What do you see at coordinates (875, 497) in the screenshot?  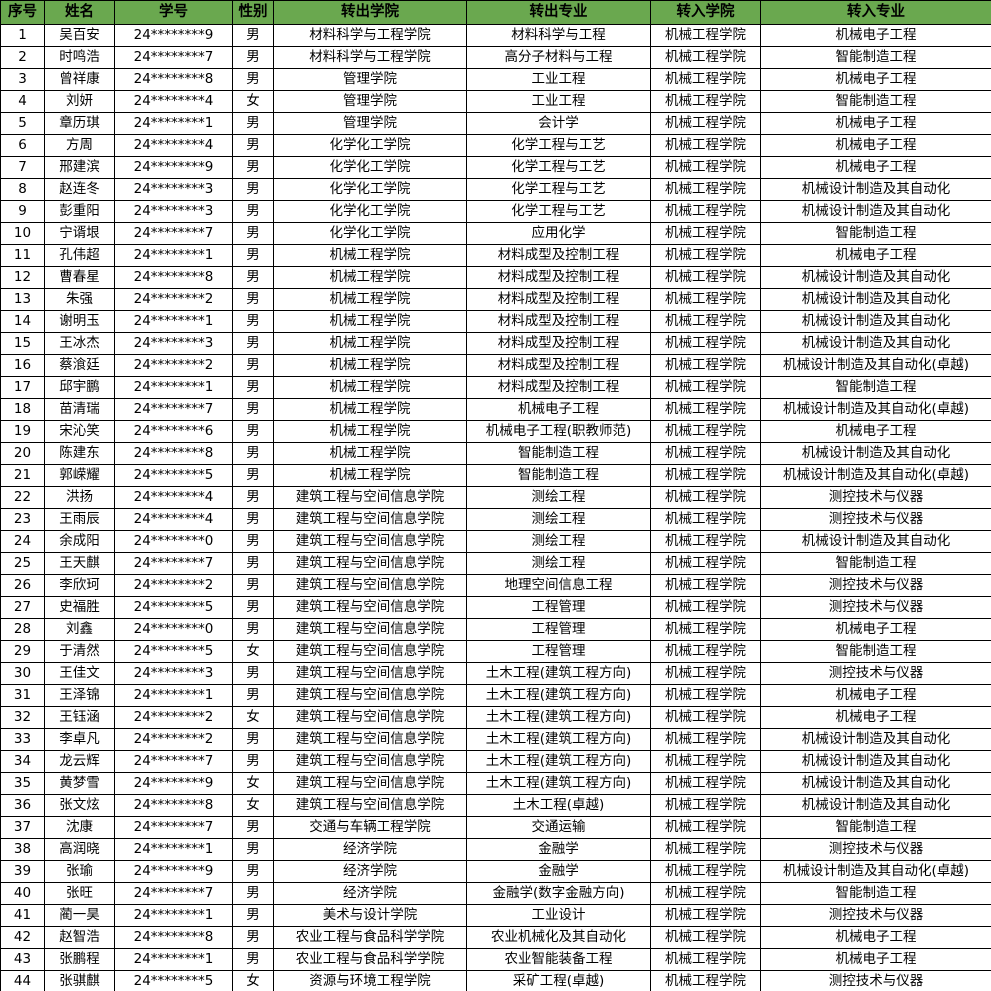 I see `cell-to-major: 测控技术与仪器` at bounding box center [875, 497].